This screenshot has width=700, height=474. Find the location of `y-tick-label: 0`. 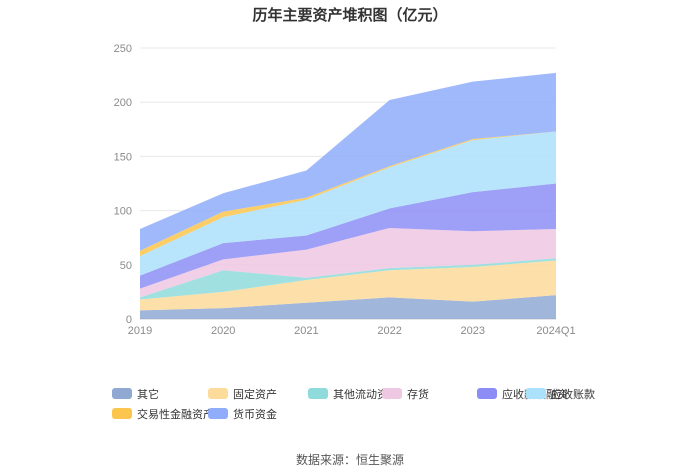

y-tick-label: 0 is located at coordinates (129, 320).